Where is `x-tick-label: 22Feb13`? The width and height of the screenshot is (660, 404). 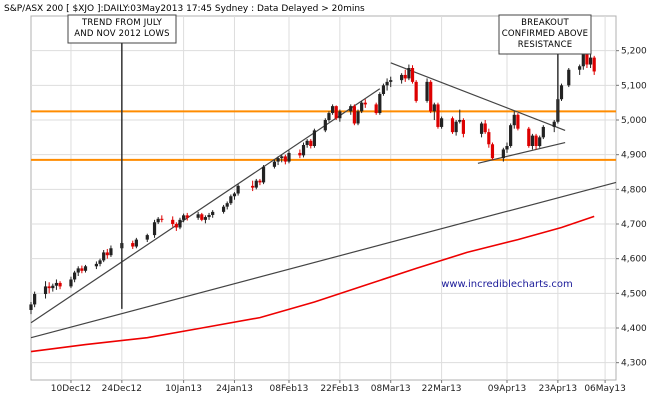
x-tick-label: 22Feb13 is located at coordinates (339, 389).